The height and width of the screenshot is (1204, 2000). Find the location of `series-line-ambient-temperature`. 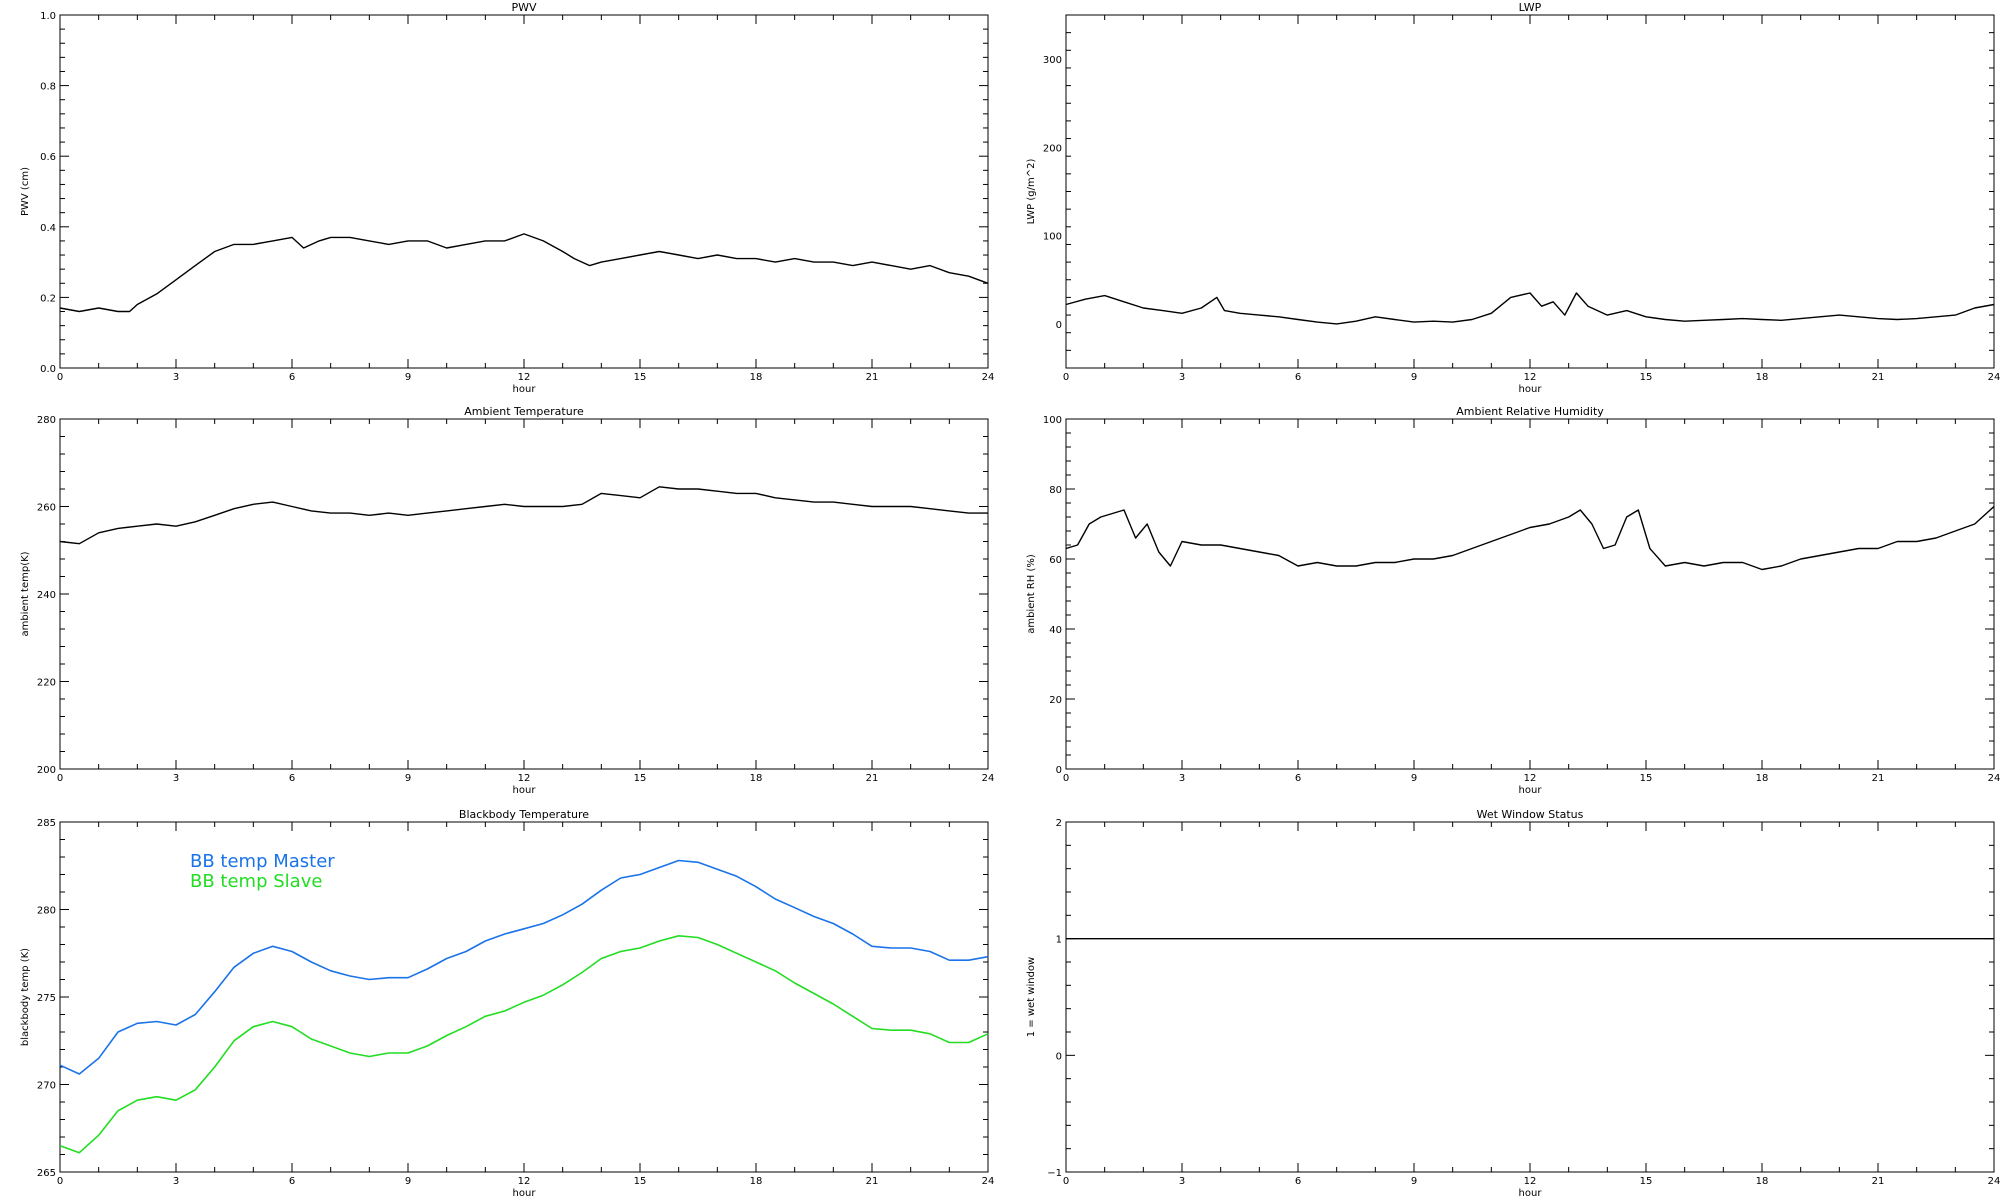

series-line-ambient-temperature is located at coordinates (523, 515).